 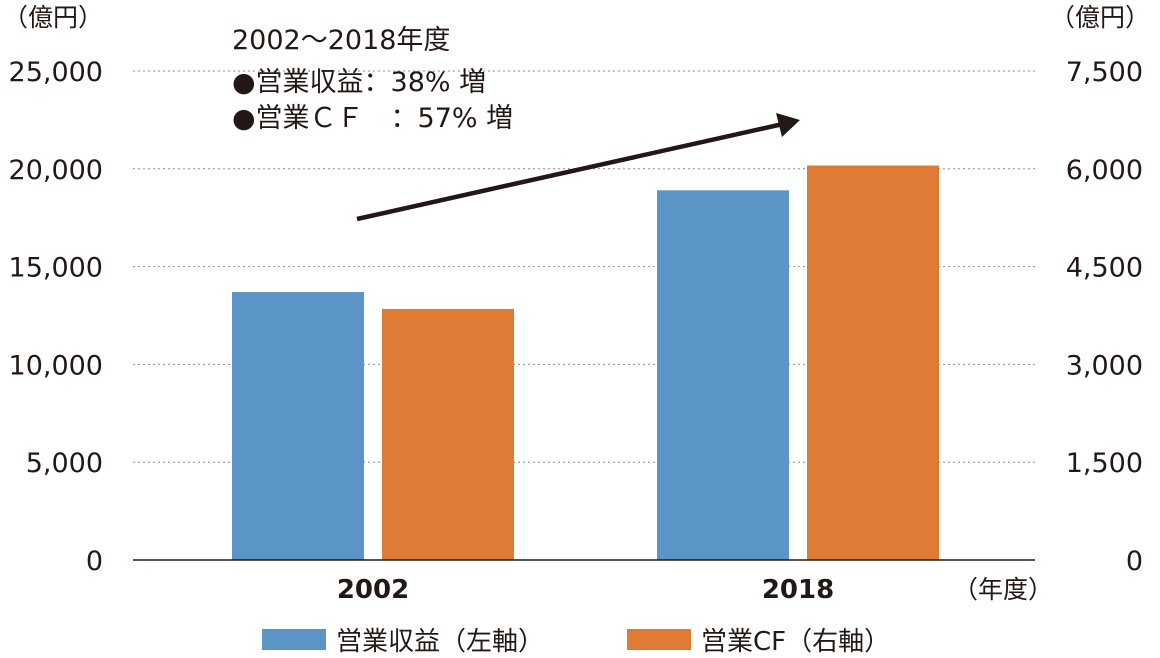 What do you see at coordinates (873, 363) in the screenshot?
I see `cashflow-bar-2018` at bounding box center [873, 363].